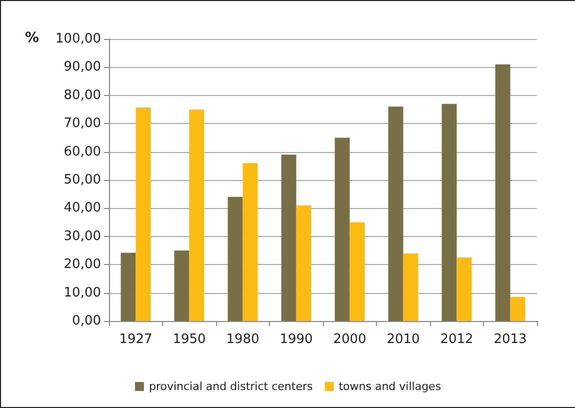 The width and height of the screenshot is (575, 408). What do you see at coordinates (189, 339) in the screenshot?
I see `x-tick-label: 1950` at bounding box center [189, 339].